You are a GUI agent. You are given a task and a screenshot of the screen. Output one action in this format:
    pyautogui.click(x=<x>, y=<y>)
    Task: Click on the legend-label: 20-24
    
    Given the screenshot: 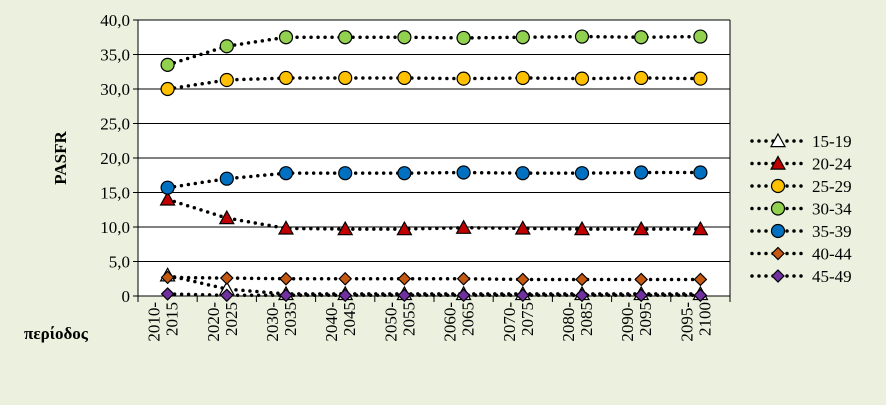 What is the action you would take?
    pyautogui.click(x=832, y=164)
    